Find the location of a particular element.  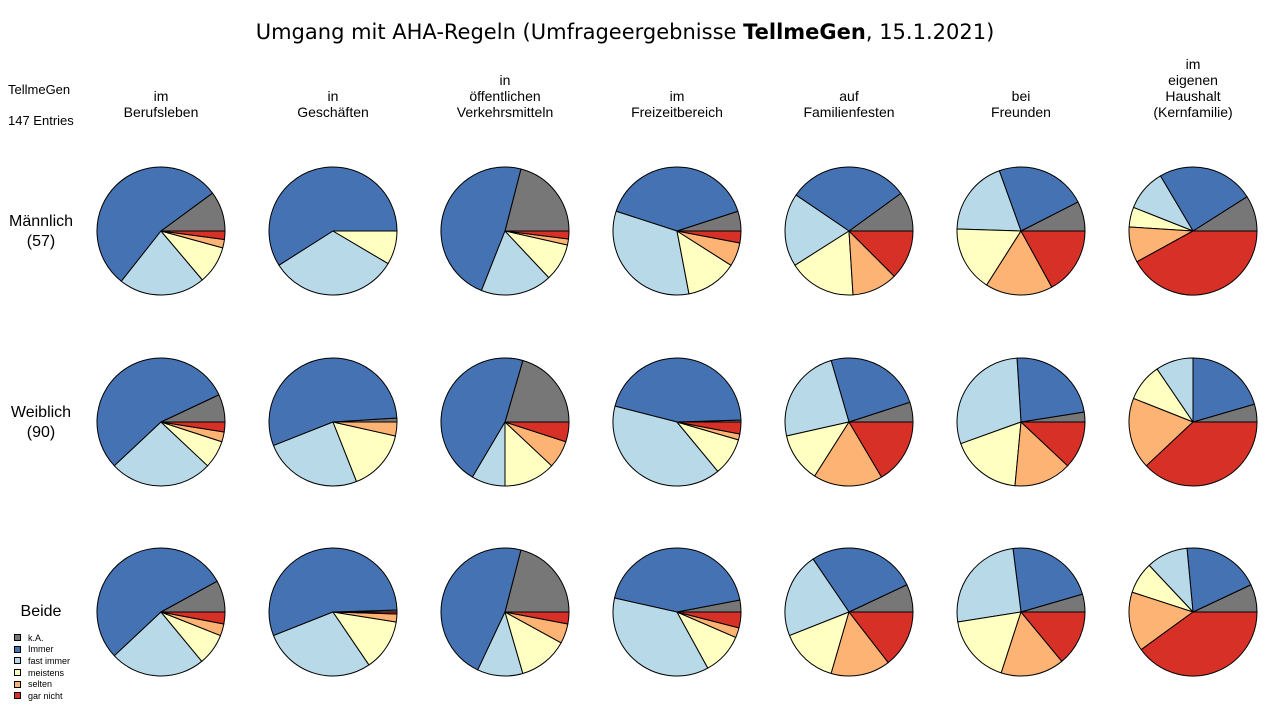

column-header-line: öffentlichen is located at coordinates (505, 96).